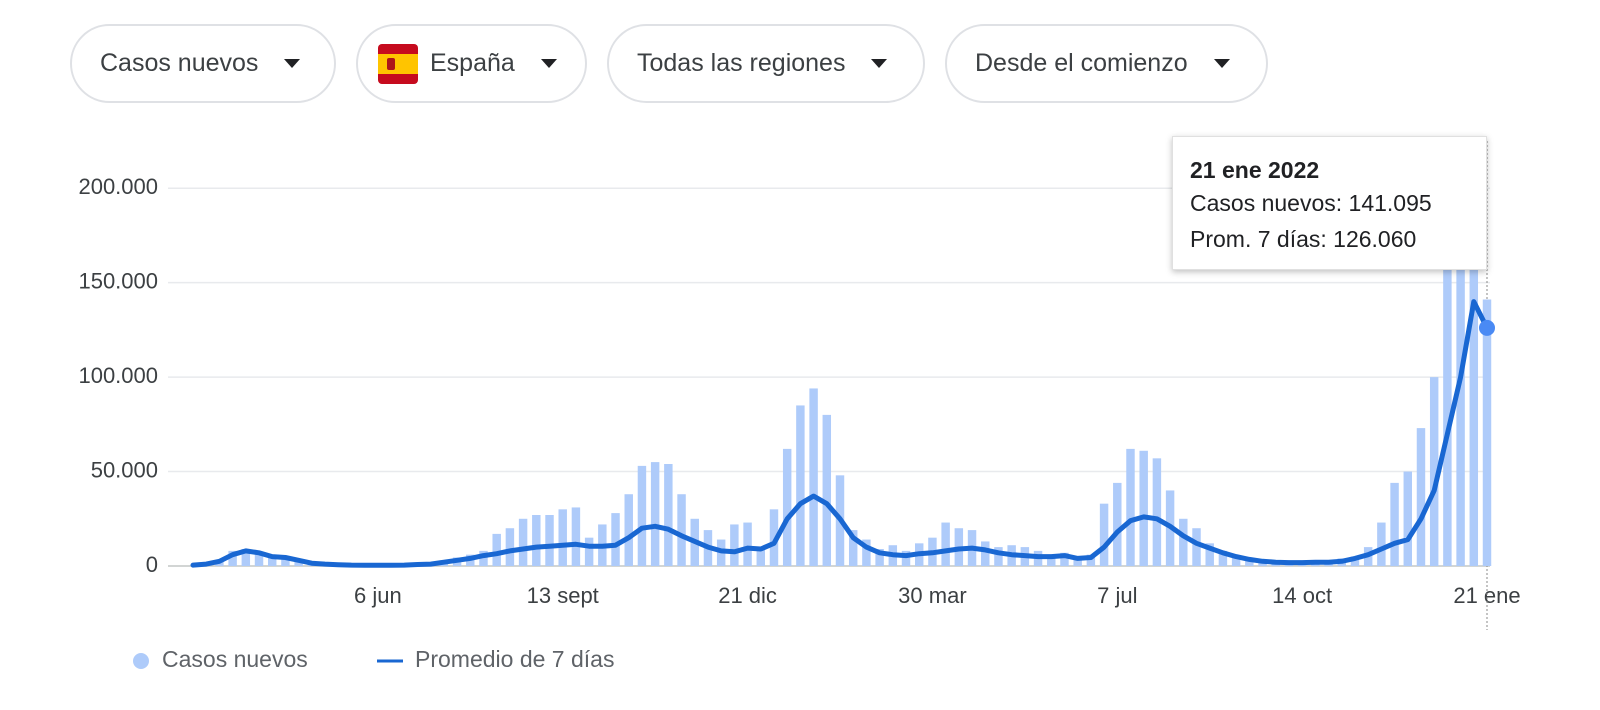 Image resolution: width=1600 pixels, height=710 pixels. What do you see at coordinates (1303, 239) in the screenshot?
I see `tooltip-line: Prom. 7 días: 126.060` at bounding box center [1303, 239].